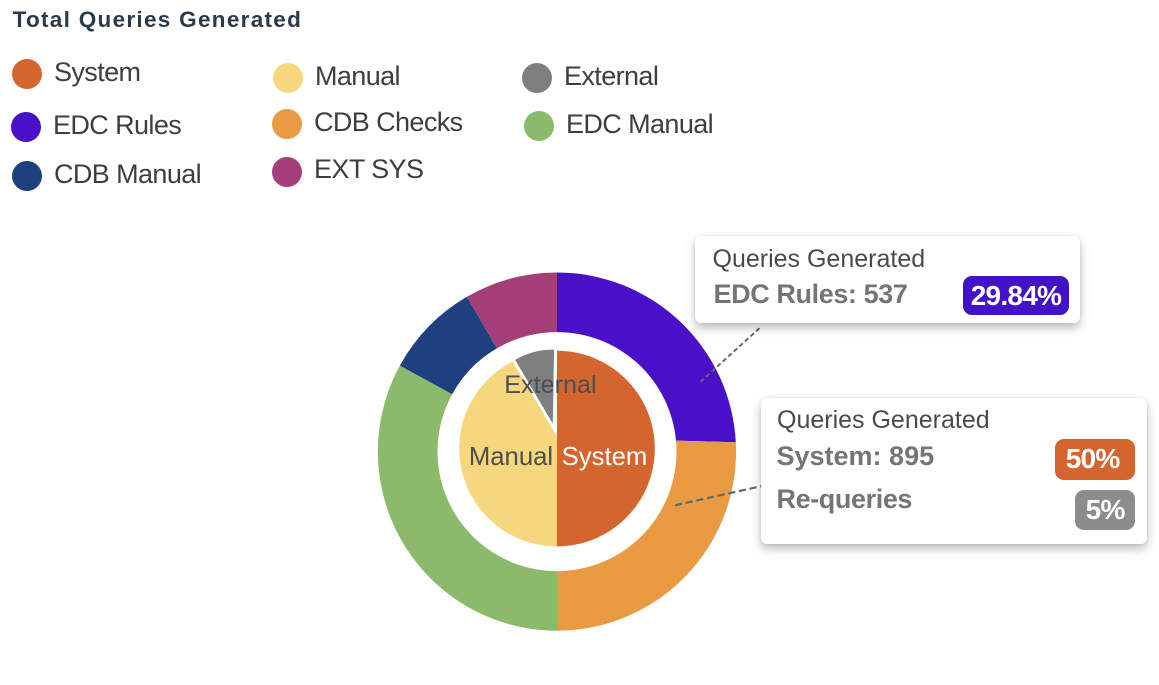 This screenshot has width=1159, height=685. What do you see at coordinates (605, 457) in the screenshot?
I see `svg-text: System` at bounding box center [605, 457].